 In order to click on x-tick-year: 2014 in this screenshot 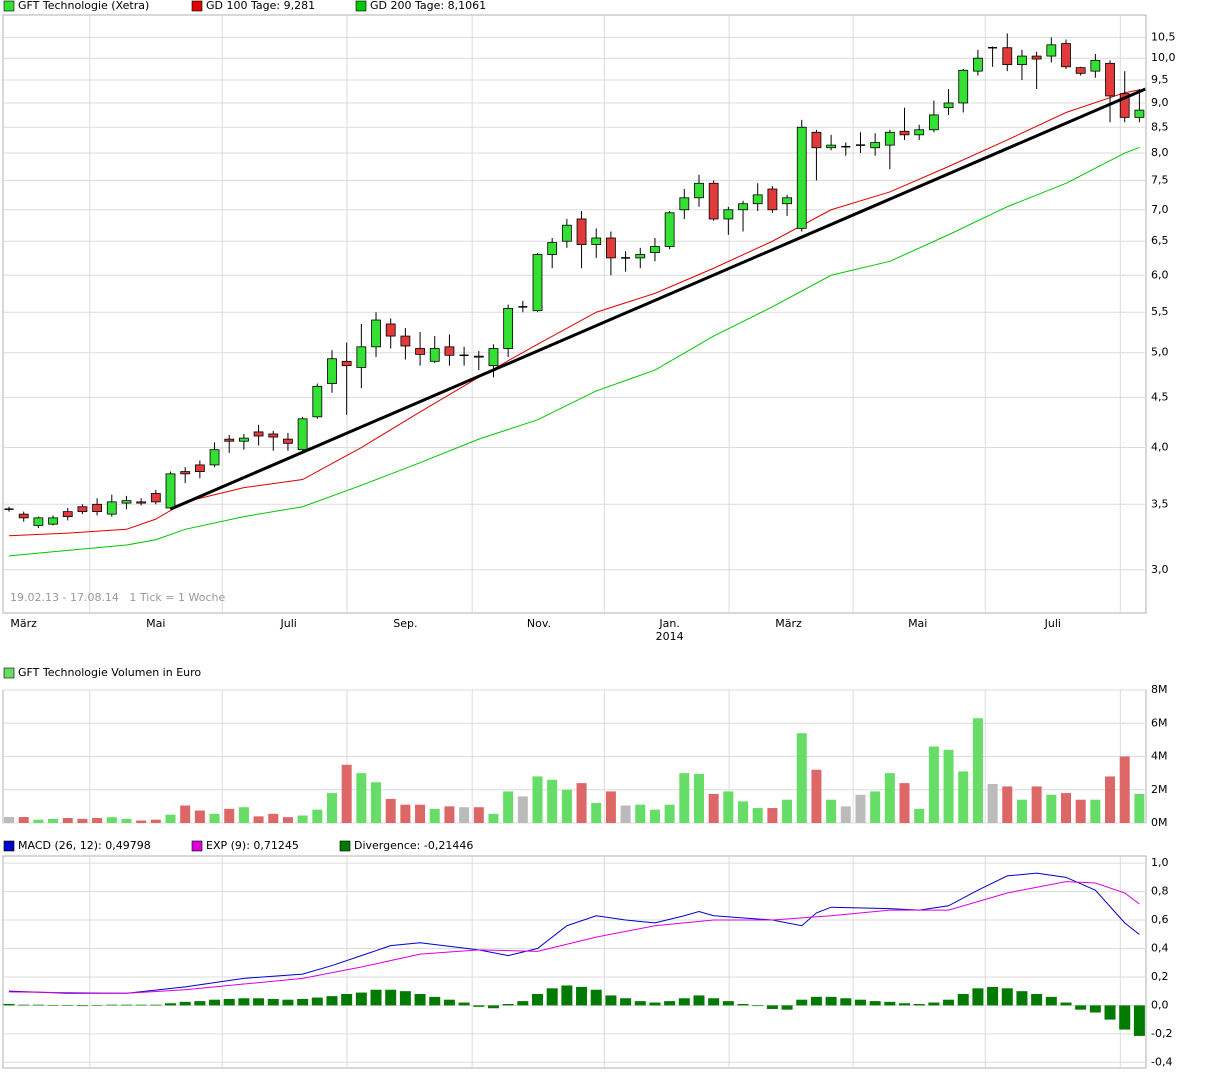, I will do `click(670, 636)`.